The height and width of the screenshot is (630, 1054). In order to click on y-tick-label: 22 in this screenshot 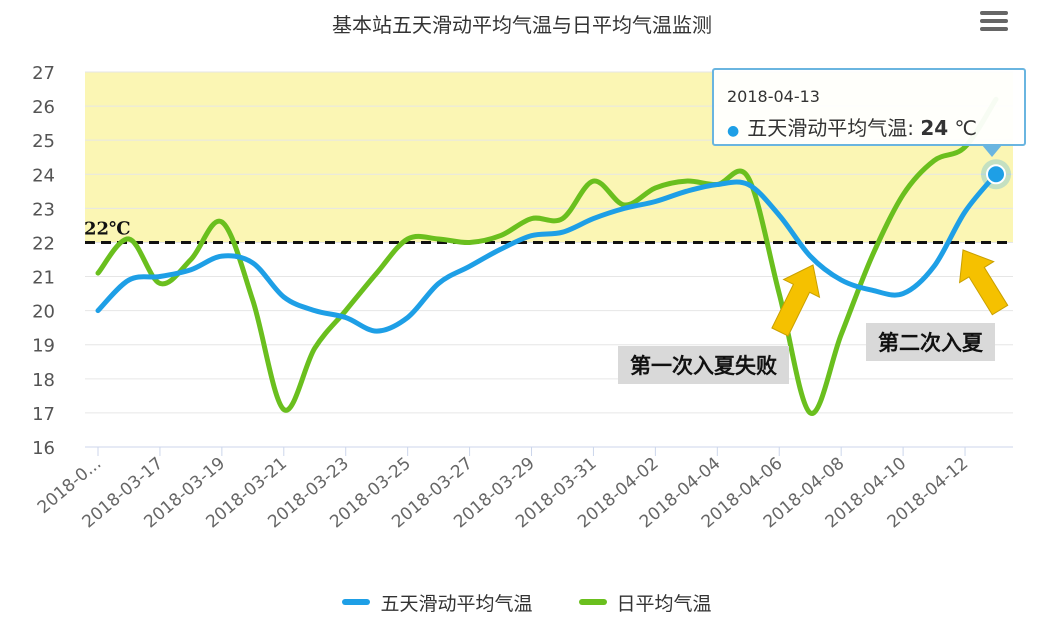, I will do `click(43, 243)`.